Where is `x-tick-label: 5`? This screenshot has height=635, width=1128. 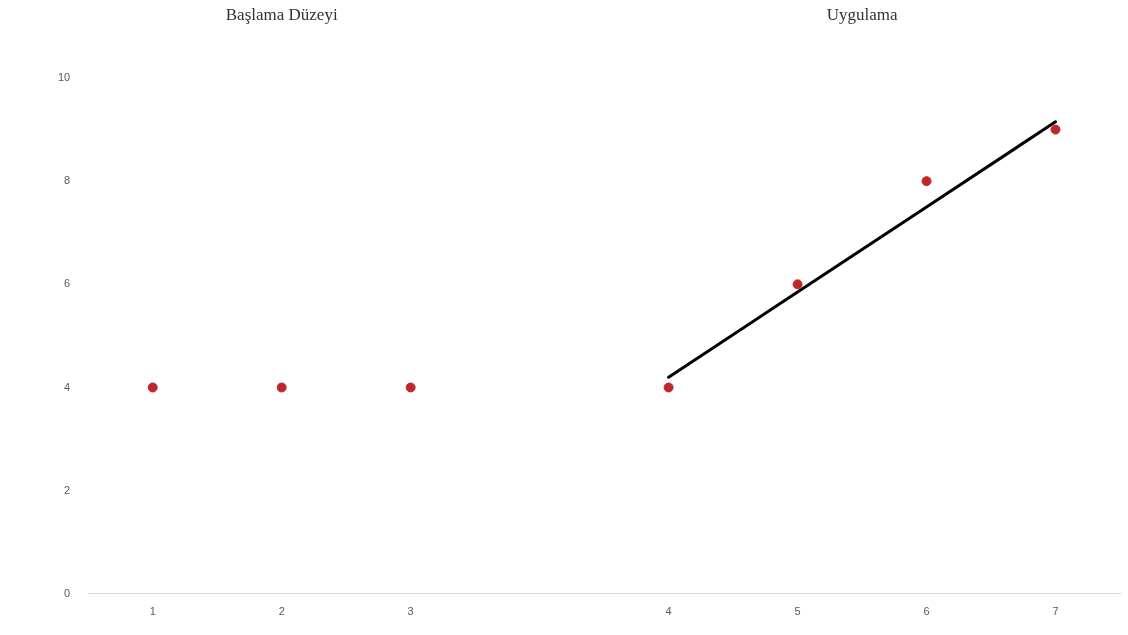
x-tick-label: 5 is located at coordinates (797, 611).